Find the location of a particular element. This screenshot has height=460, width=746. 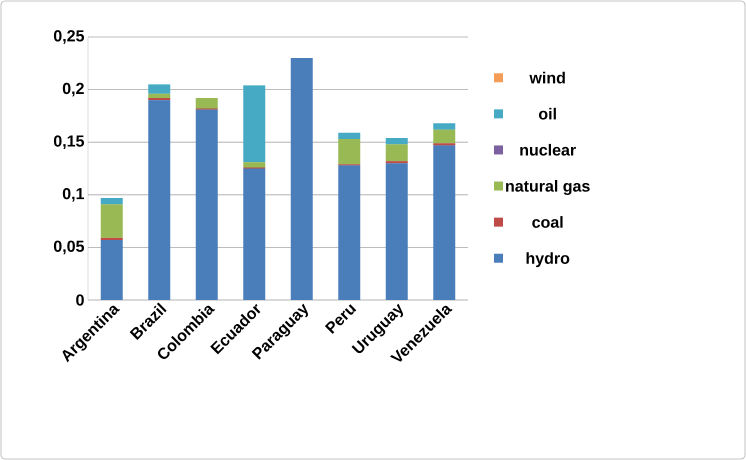

legend-label: wind is located at coordinates (547, 78).